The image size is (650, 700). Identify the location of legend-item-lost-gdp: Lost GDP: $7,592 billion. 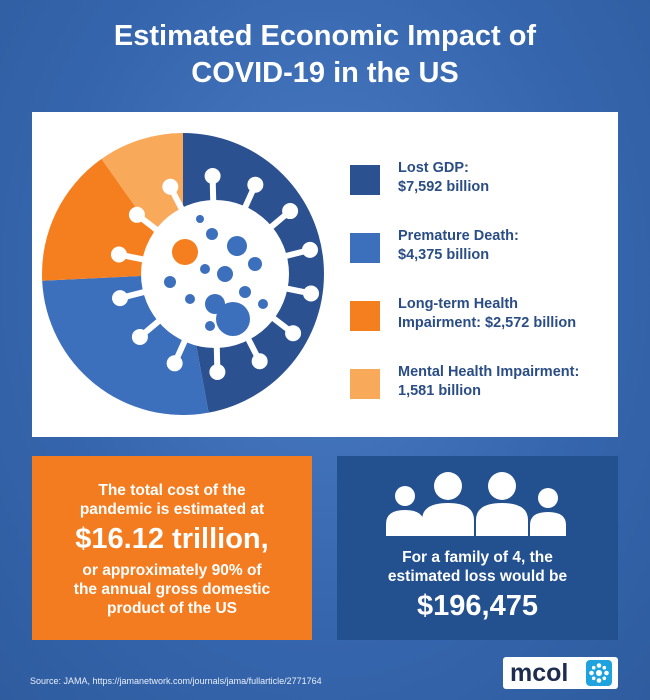
(485, 184).